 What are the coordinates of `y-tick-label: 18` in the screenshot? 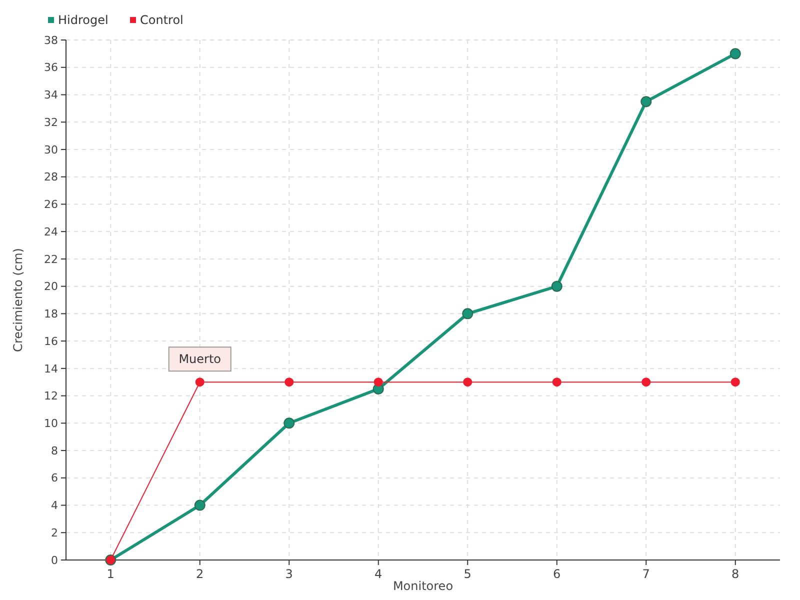 It's located at (51, 314).